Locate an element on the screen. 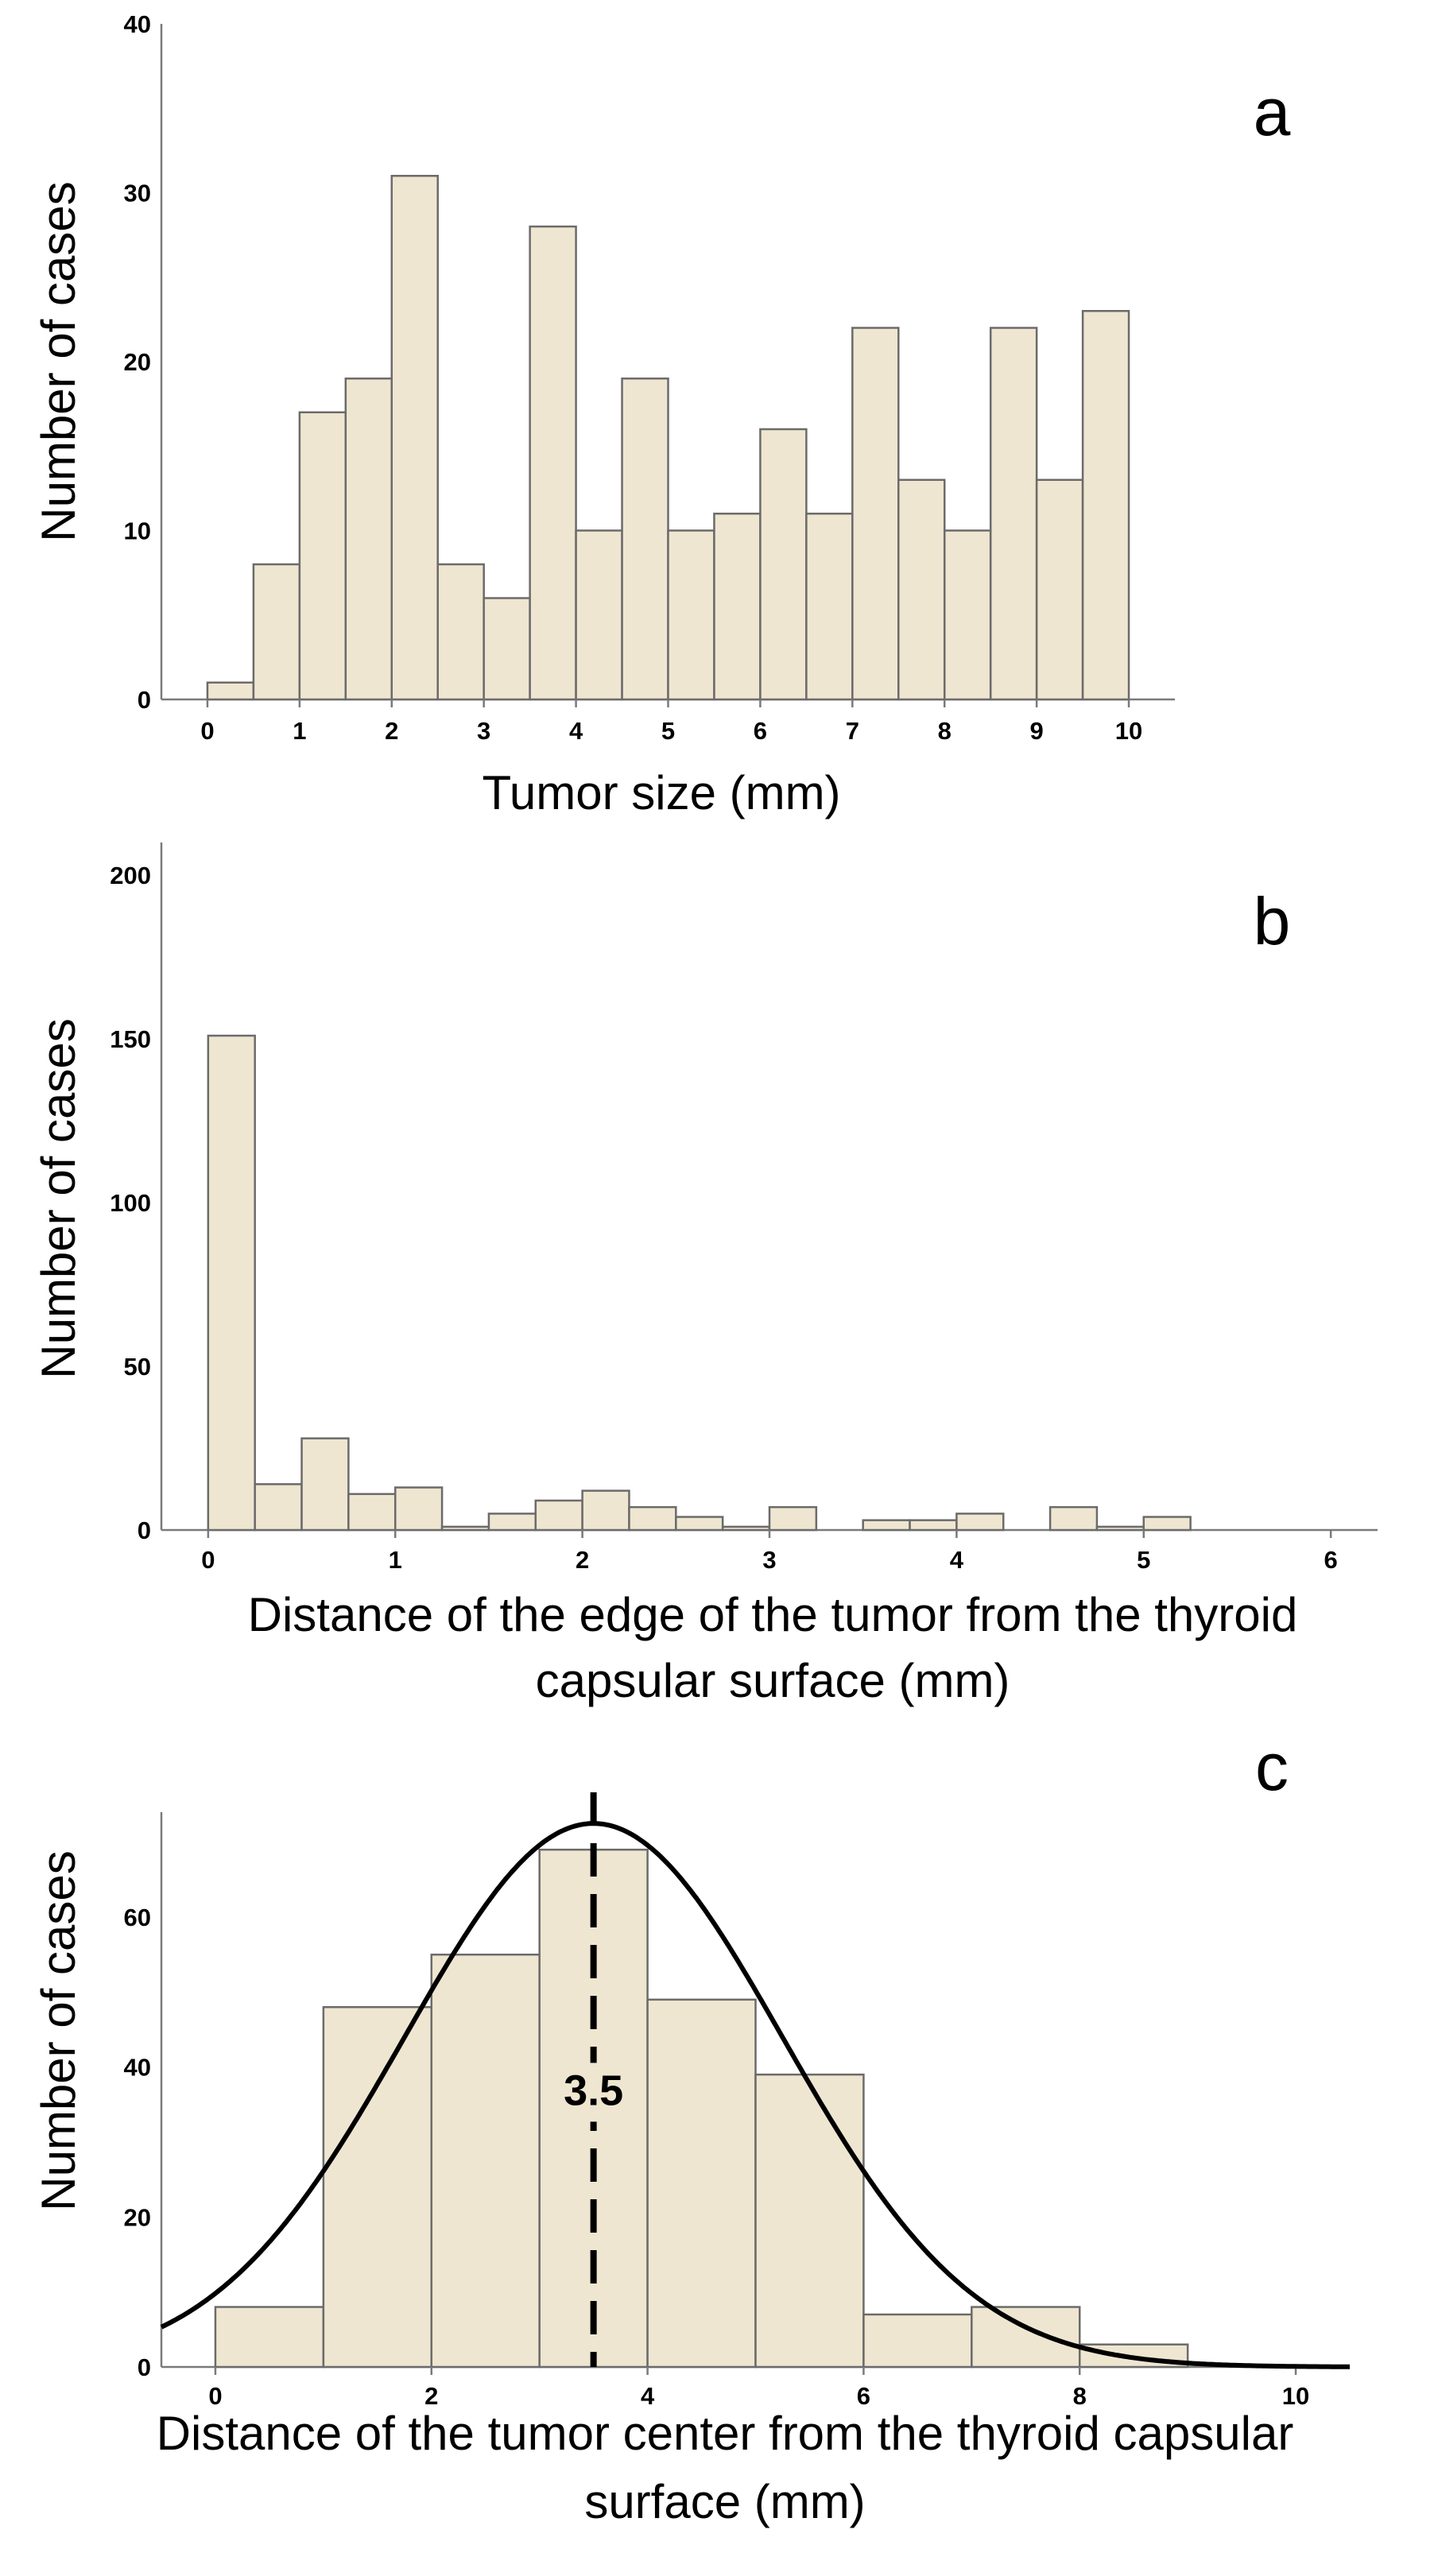  x-axis-label-a: Tumor size (mm) is located at coordinates (661, 792).